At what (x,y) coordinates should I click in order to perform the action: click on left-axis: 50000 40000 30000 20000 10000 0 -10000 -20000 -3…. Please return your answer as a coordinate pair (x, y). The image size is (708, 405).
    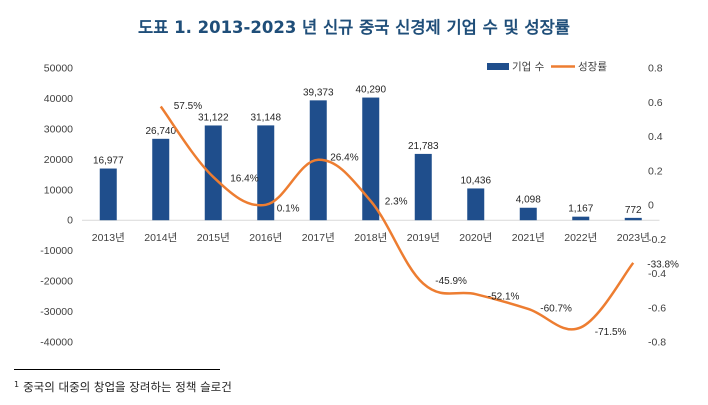
    Looking at the image, I should click on (56, 206).